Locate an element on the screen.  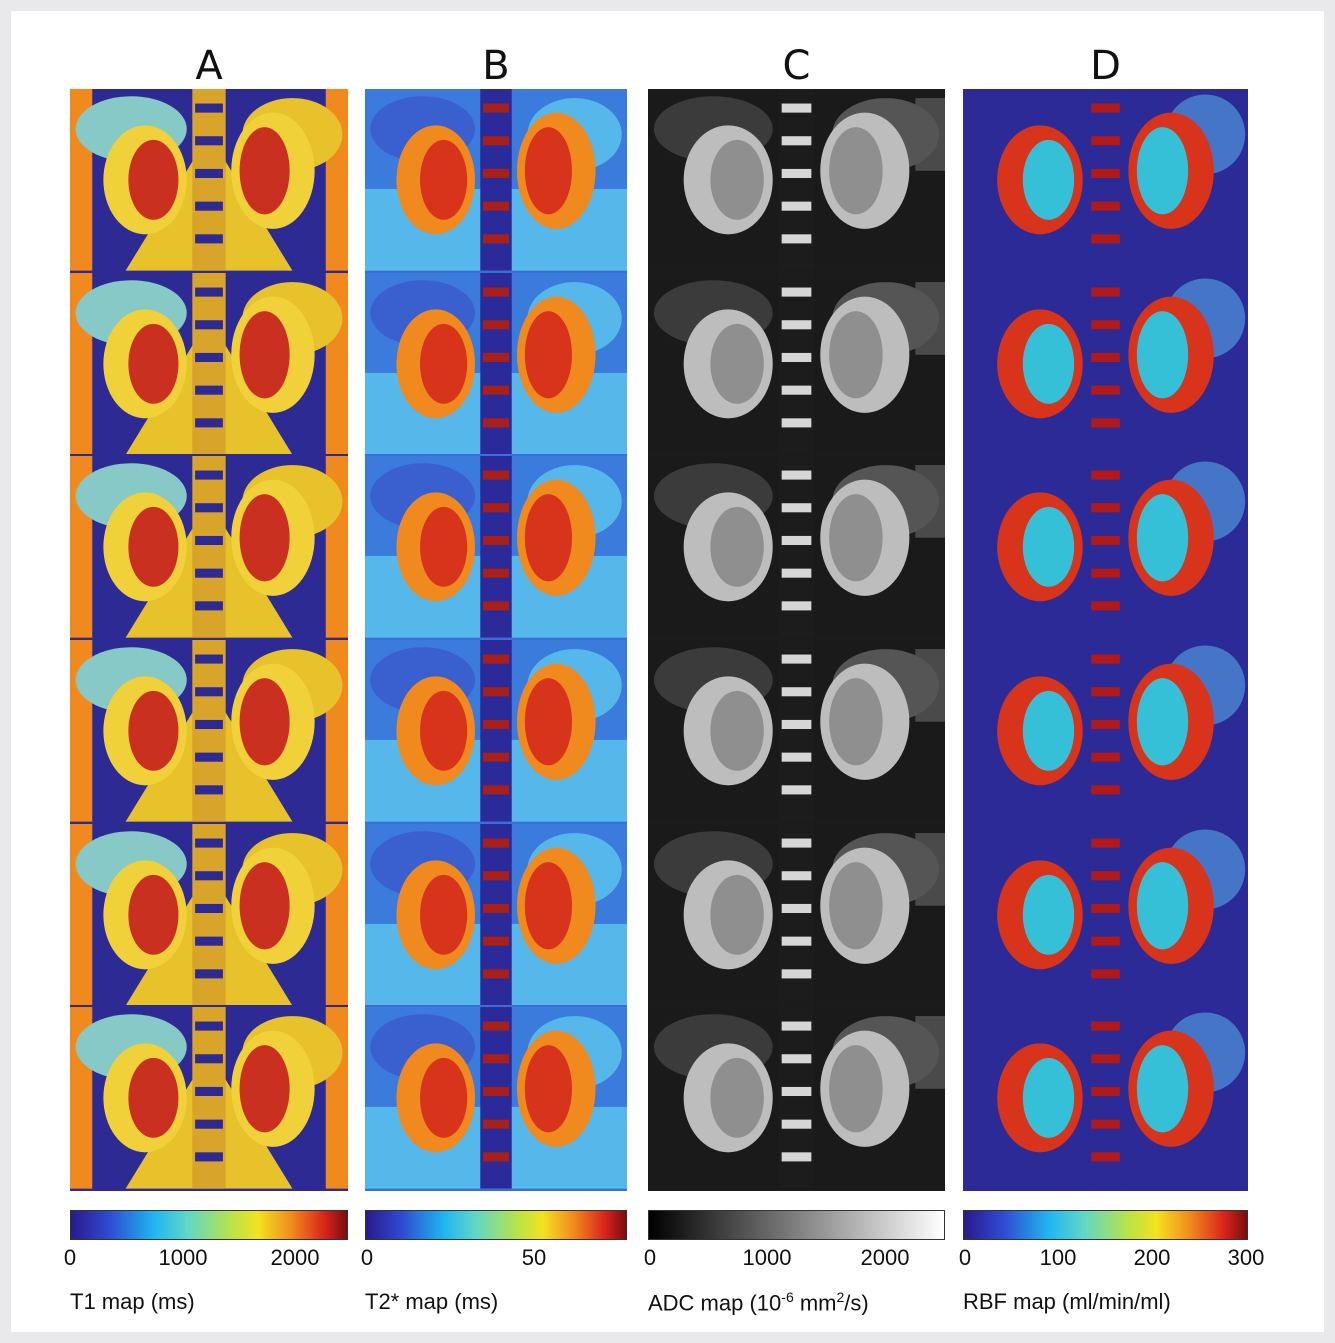
colorbar-tick: 100 is located at coordinates (1058, 1257).